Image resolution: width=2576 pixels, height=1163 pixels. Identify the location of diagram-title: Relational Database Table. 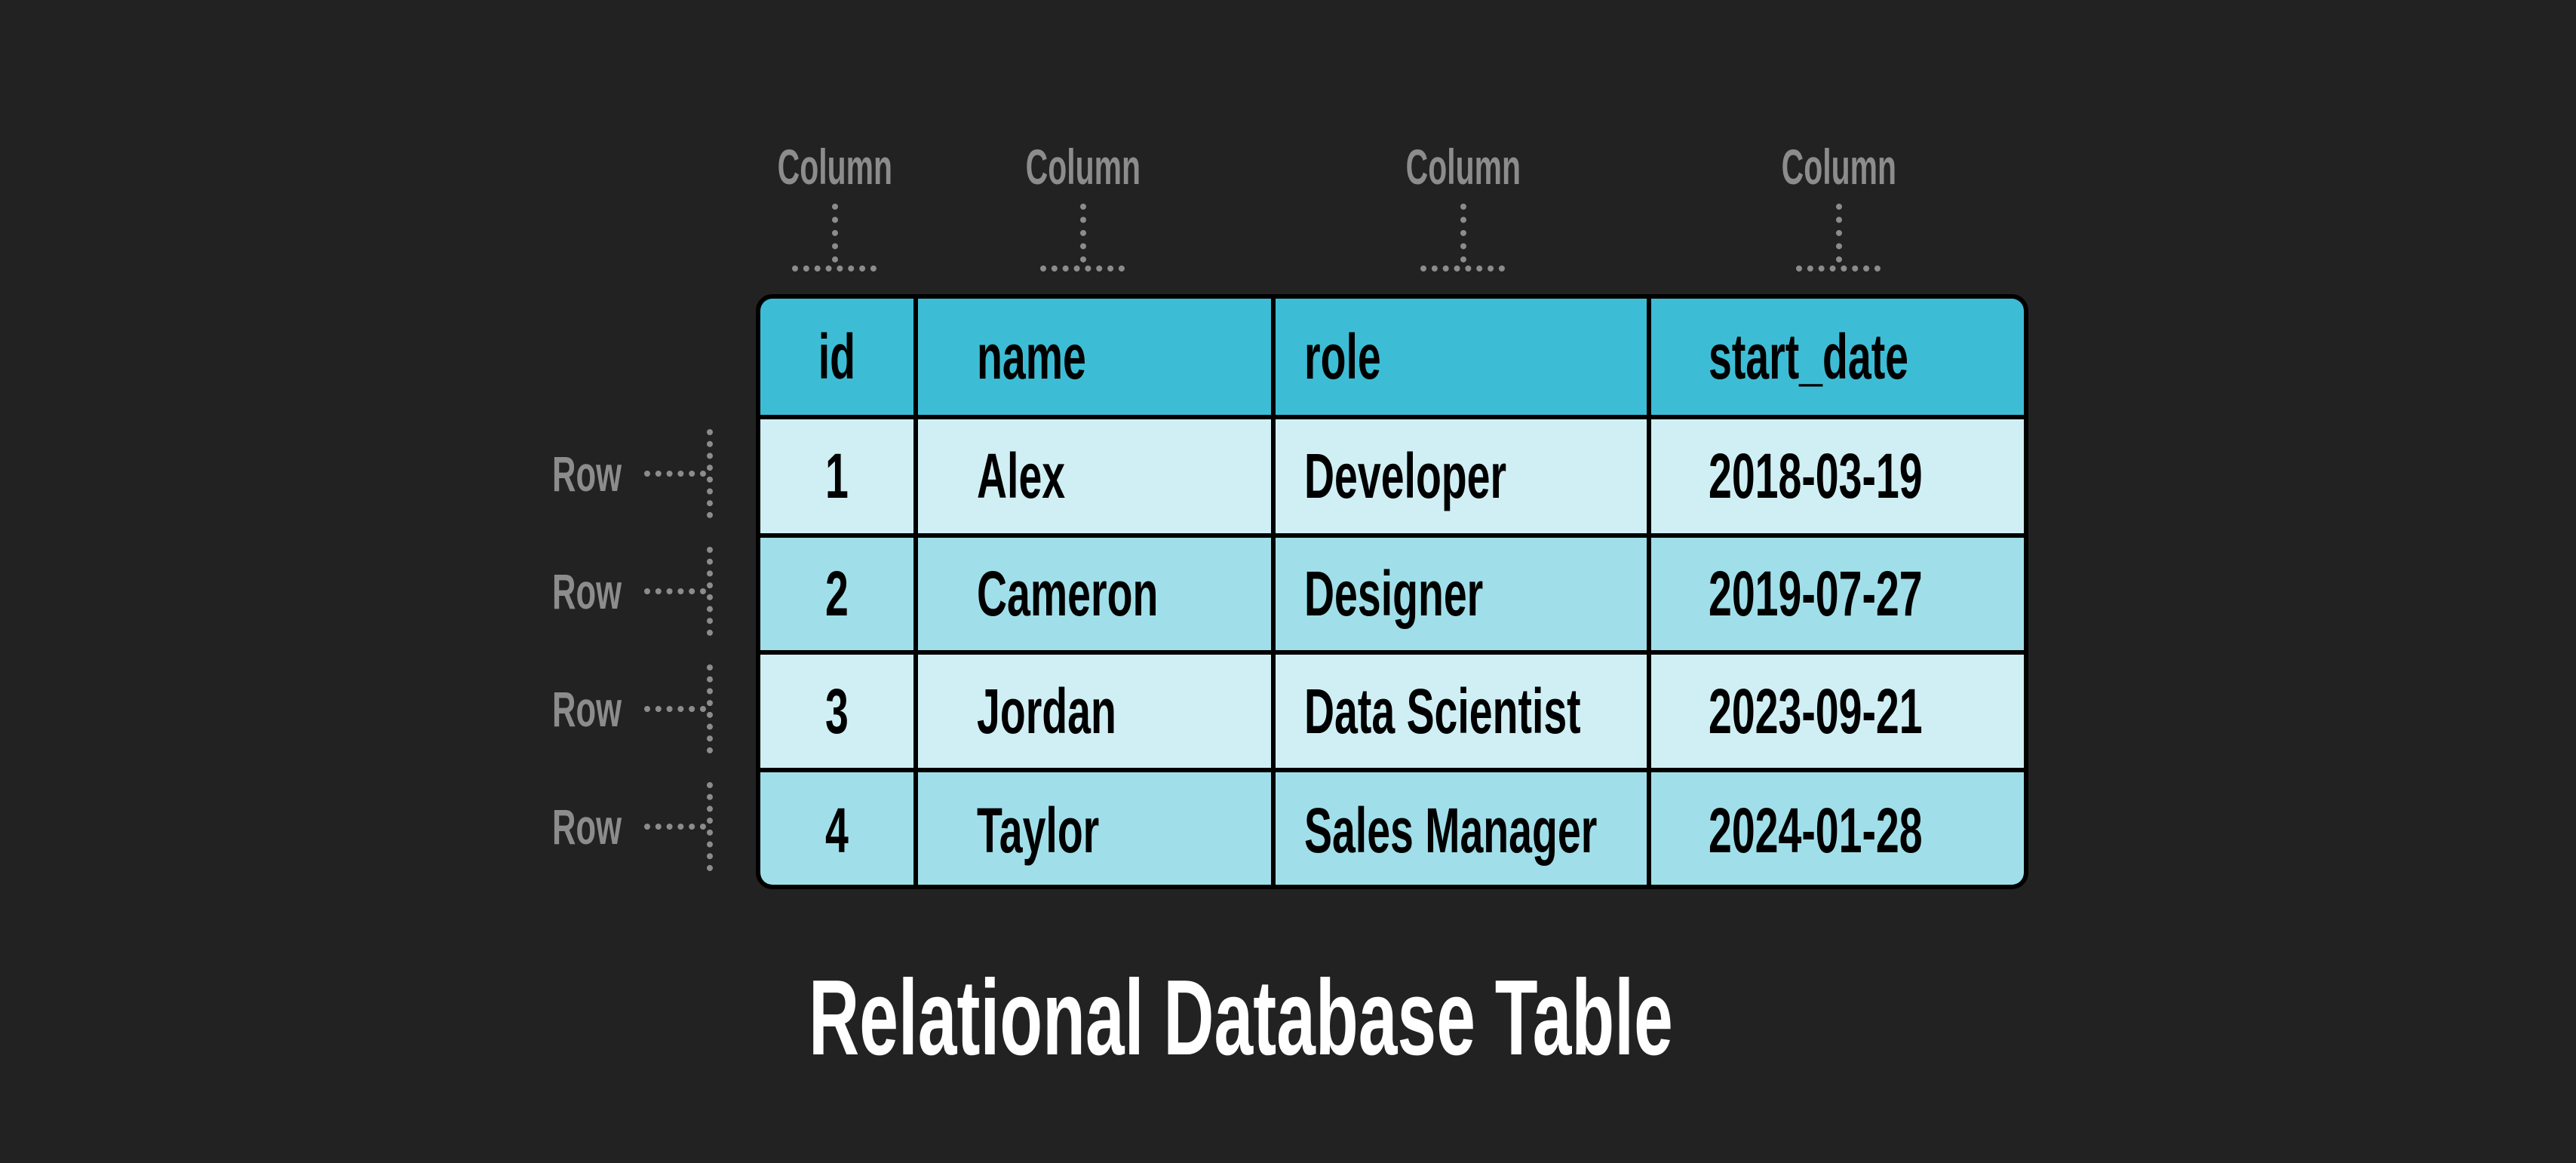
(1241, 1018).